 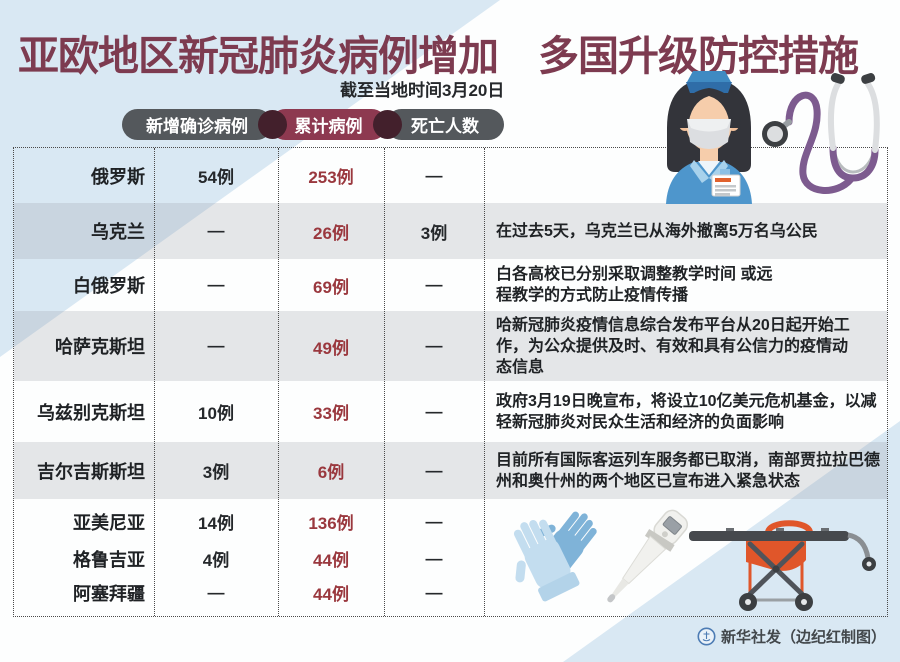 What do you see at coordinates (331, 472) in the screenshot?
I see `cumulative-value: 6例` at bounding box center [331, 472].